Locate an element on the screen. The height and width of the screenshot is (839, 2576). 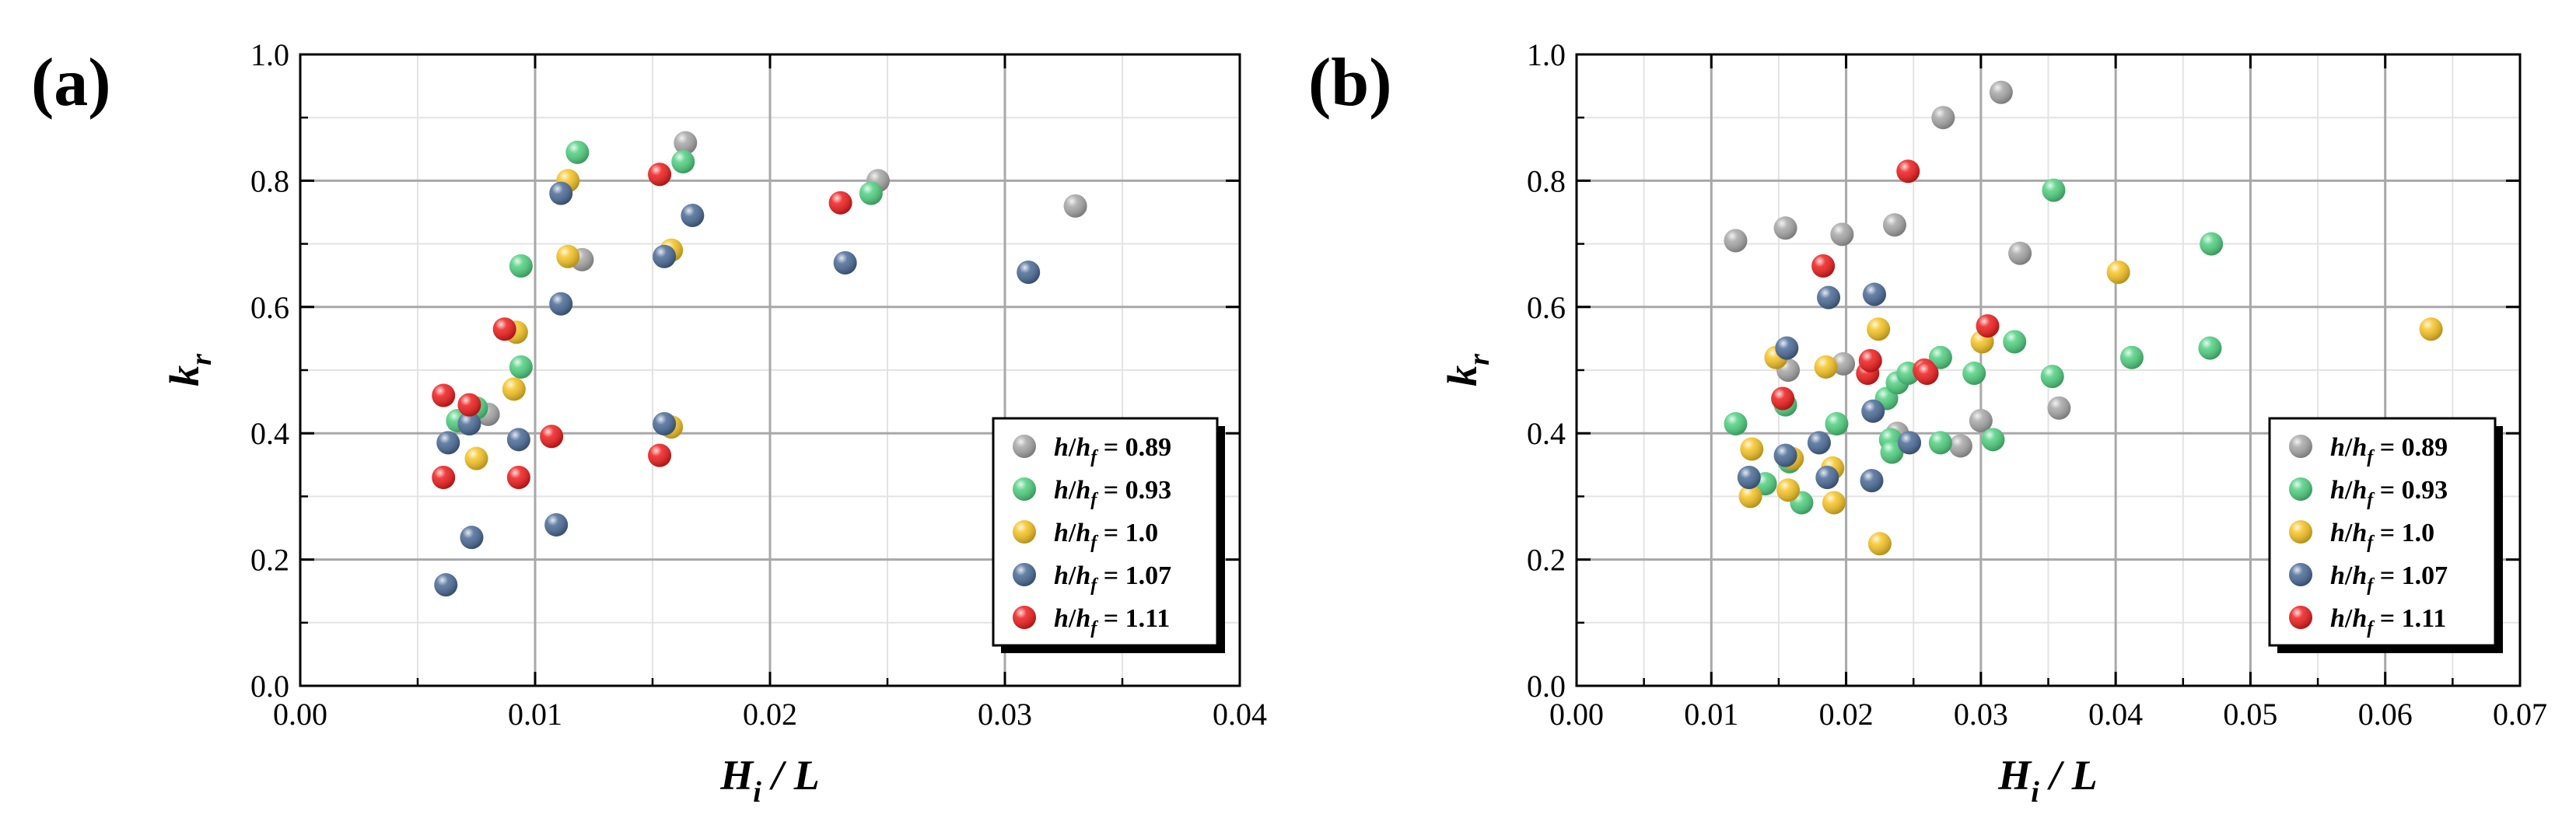
legend-item: h/hf = 1.11 is located at coordinates (1091, 621).